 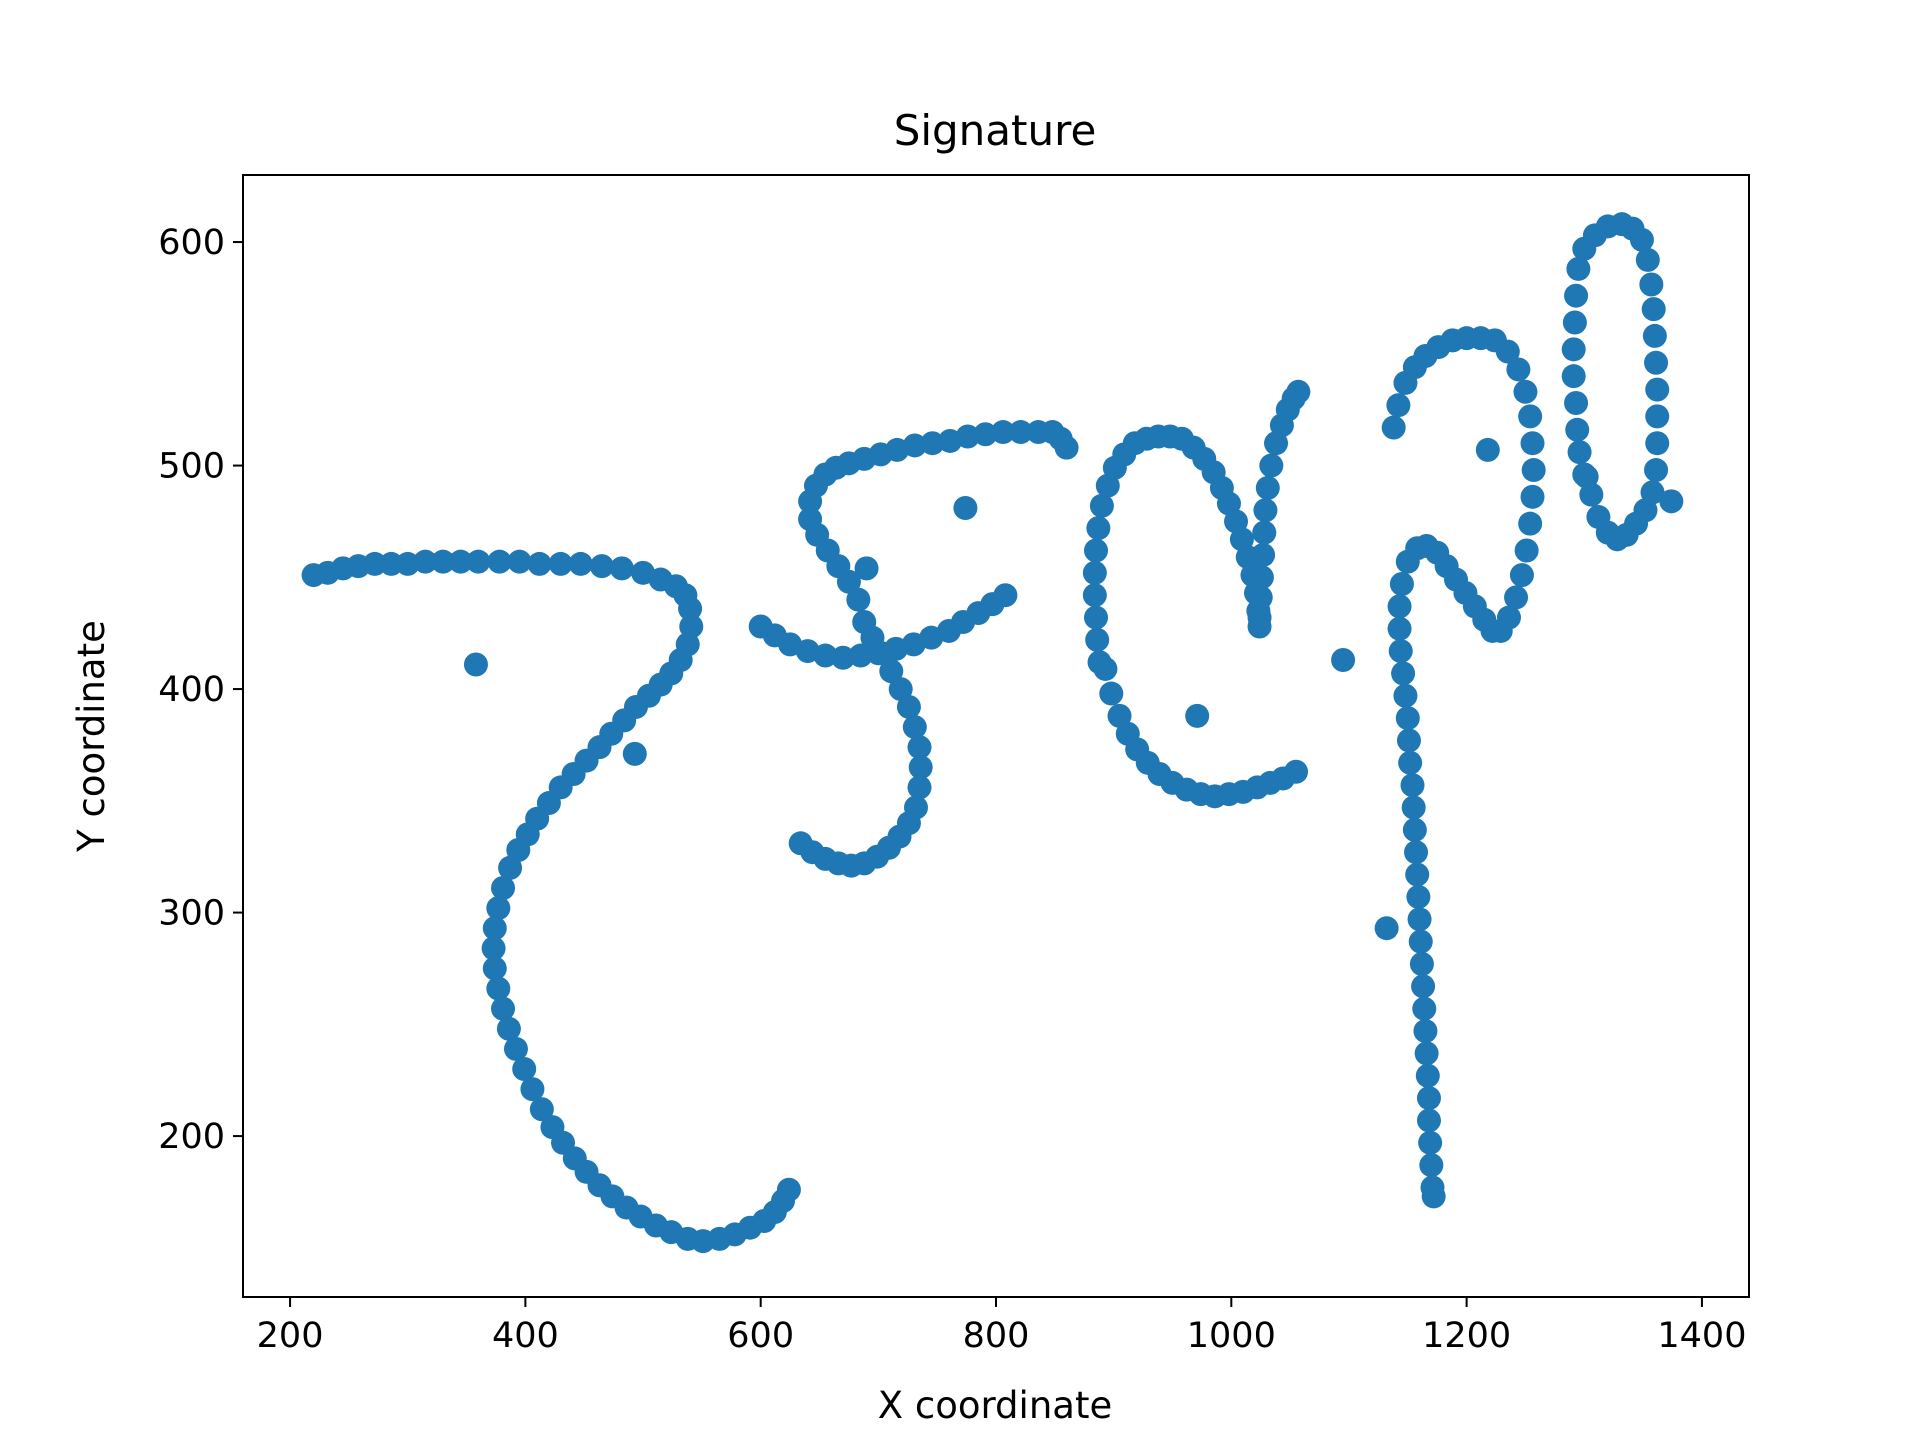 I want to click on x-tick-label: 800, so click(x=996, y=1336).